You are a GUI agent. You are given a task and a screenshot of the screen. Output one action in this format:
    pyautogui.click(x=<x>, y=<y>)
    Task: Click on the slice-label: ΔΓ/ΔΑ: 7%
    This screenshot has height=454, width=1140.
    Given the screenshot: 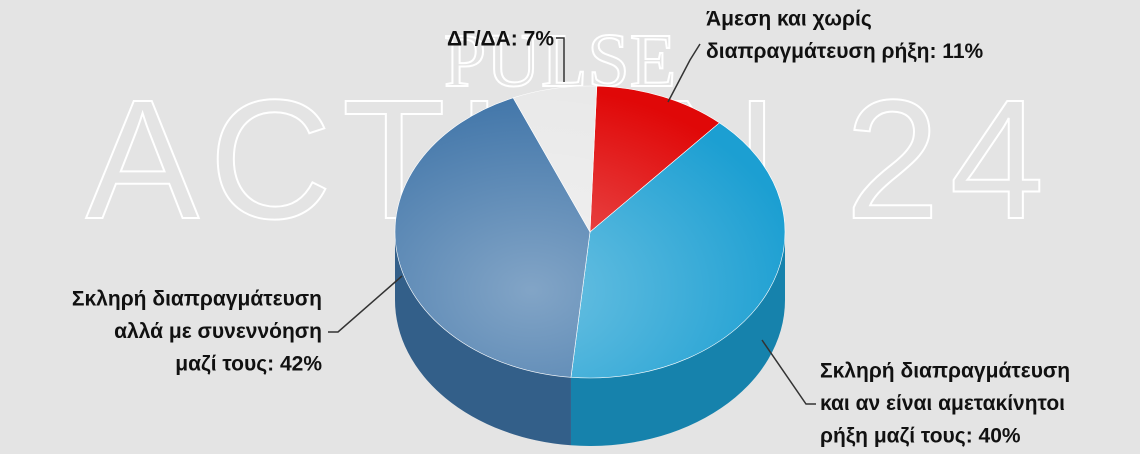 What is the action you would take?
    pyautogui.click(x=500, y=39)
    